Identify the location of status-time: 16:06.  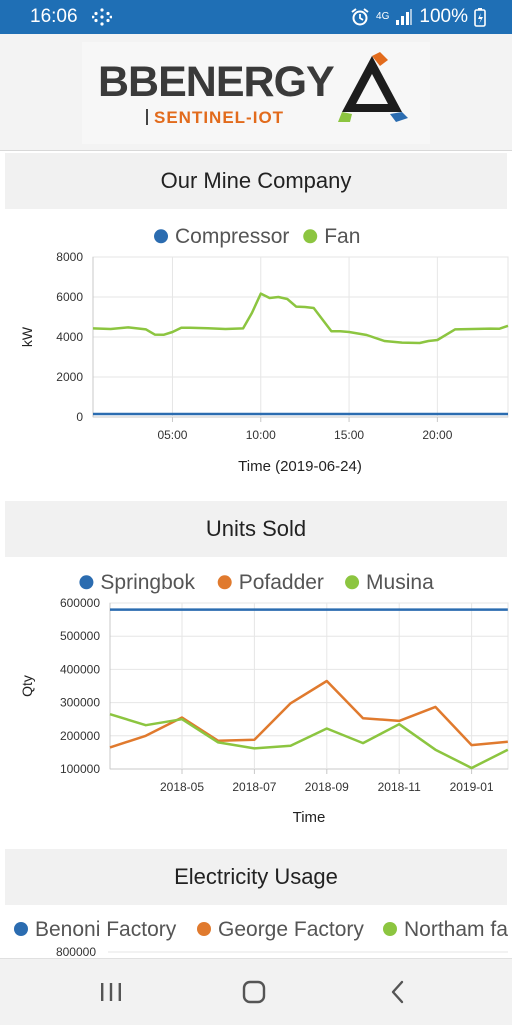
(54, 16).